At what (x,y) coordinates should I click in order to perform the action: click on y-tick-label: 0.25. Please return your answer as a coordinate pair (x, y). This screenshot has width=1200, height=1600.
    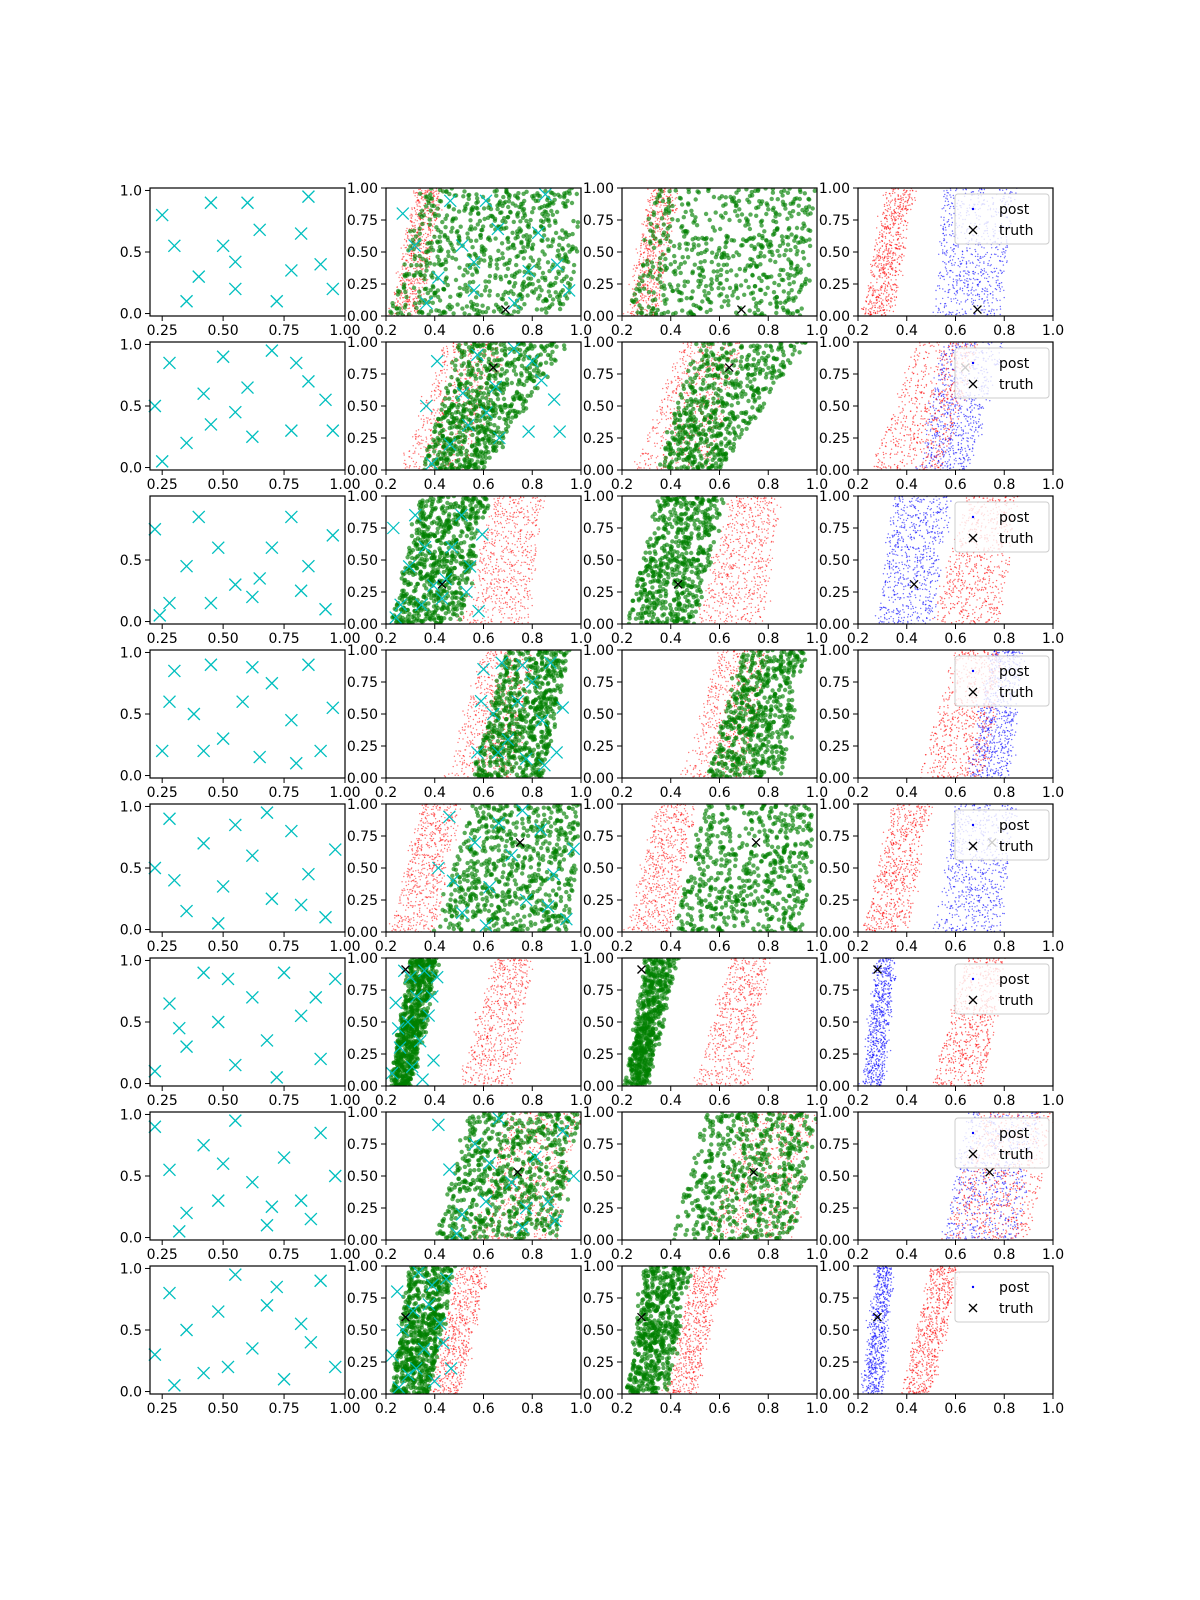
    Looking at the image, I should click on (598, 285).